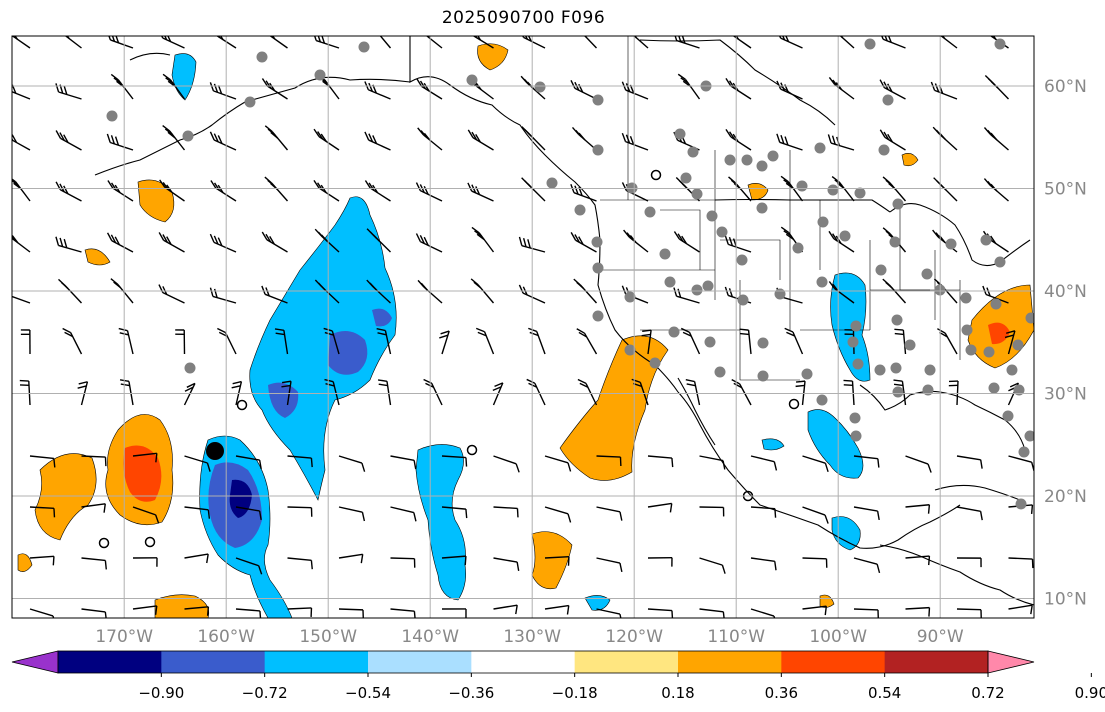 The height and width of the screenshot is (712, 1105). I want to click on colorbar-tick-label: 0.54, so click(884, 693).